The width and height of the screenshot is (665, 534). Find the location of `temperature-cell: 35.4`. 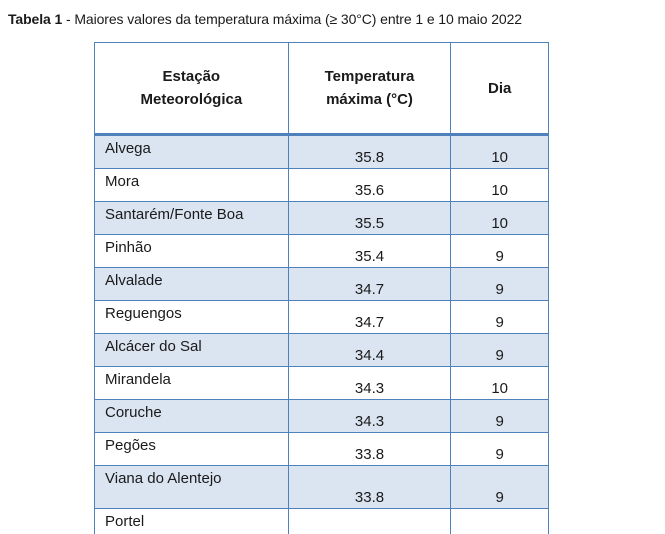

temperature-cell: 35.4 is located at coordinates (369, 251).